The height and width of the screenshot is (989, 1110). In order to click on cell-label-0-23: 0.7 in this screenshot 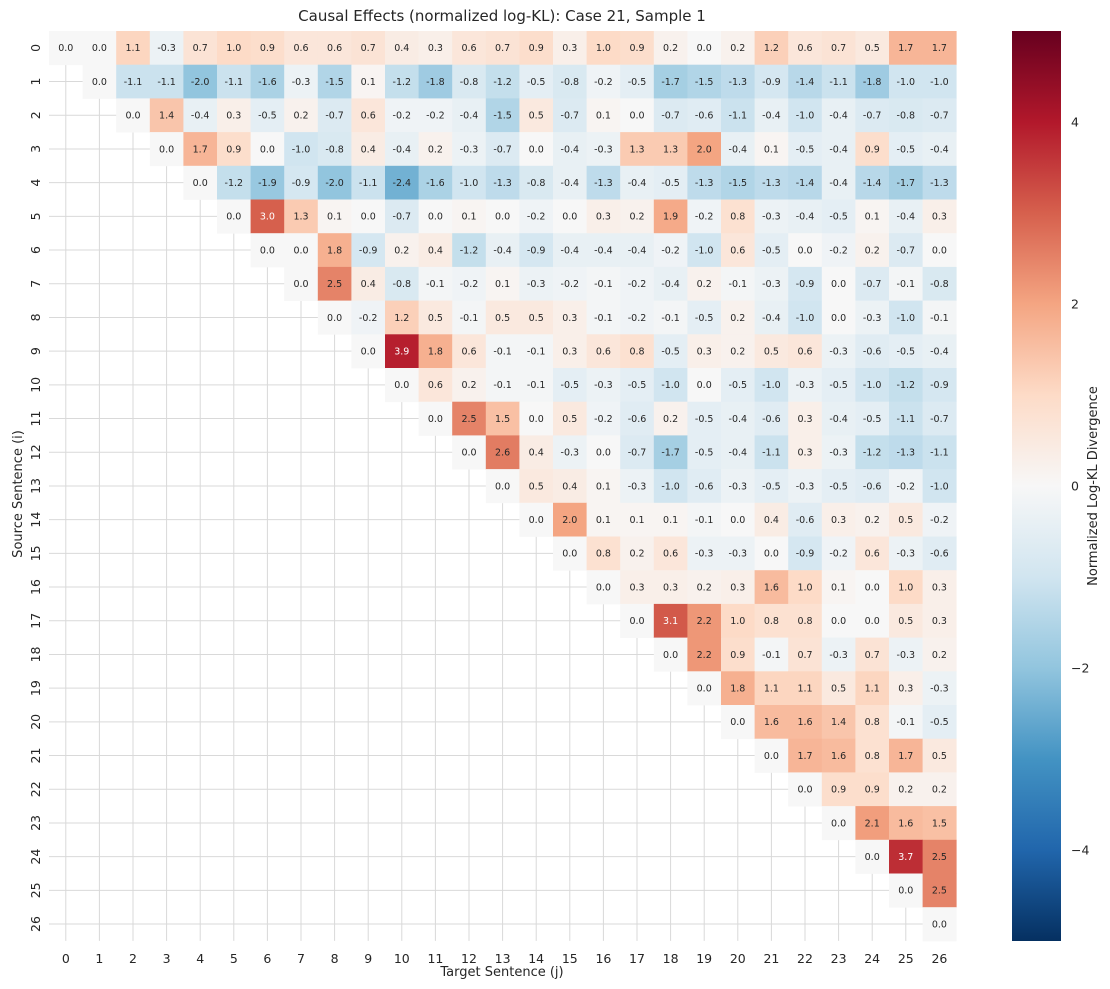, I will do `click(838, 48)`.